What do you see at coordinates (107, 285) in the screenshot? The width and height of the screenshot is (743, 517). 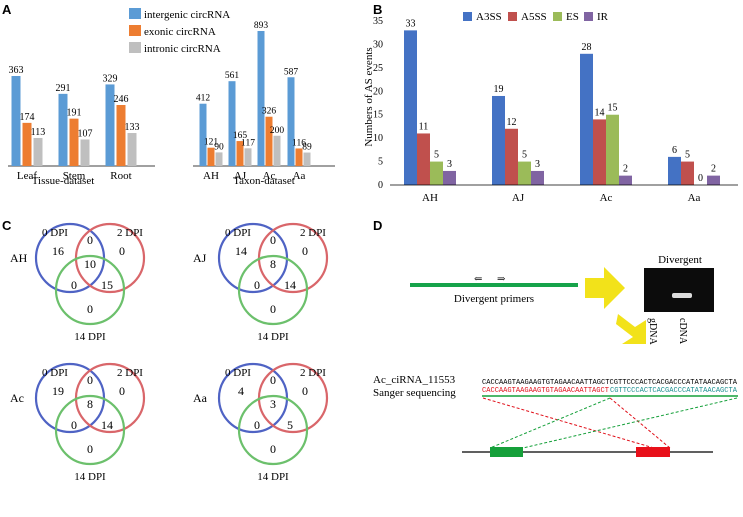 I see `venn-count-2dpi-14dpi: 15` at bounding box center [107, 285].